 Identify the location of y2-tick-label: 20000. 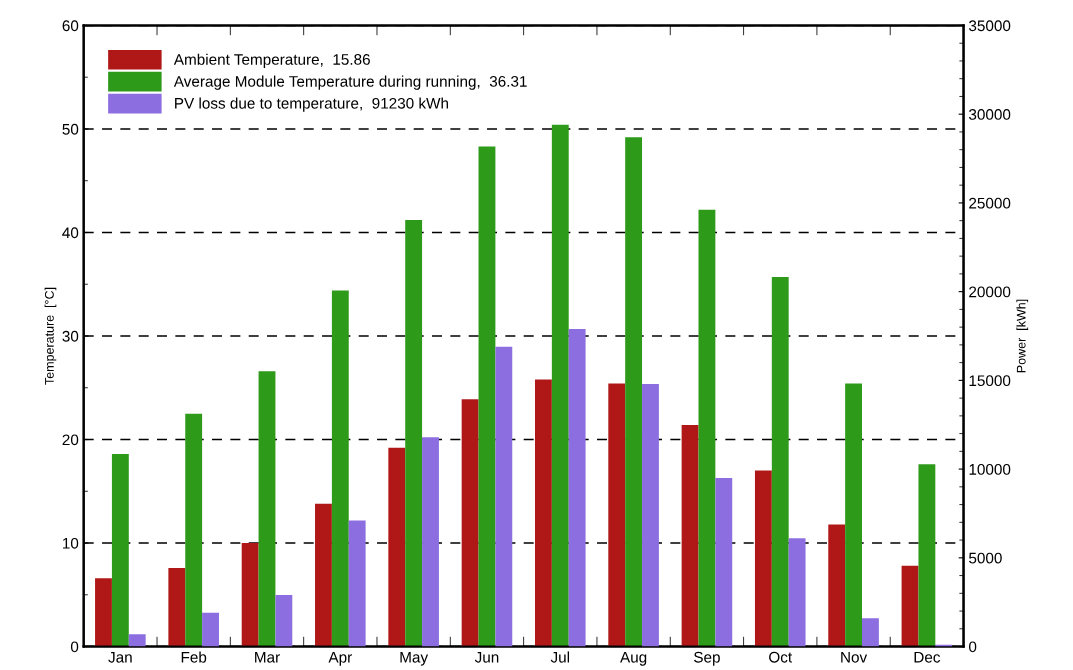
(990, 292).